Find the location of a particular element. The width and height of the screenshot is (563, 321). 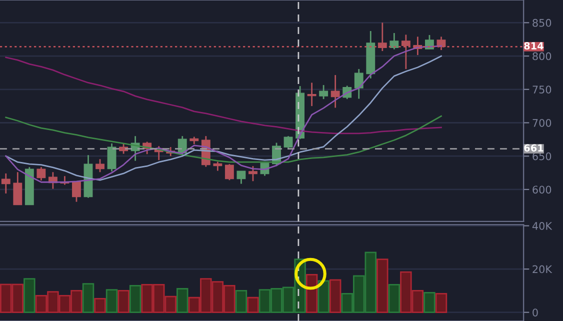

y-tick-label: 800 is located at coordinates (542, 56).